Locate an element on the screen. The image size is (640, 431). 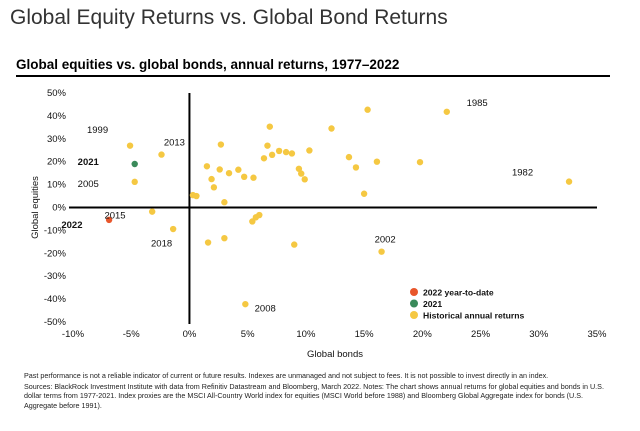
y-tick-label: 30% is located at coordinates (57, 139).